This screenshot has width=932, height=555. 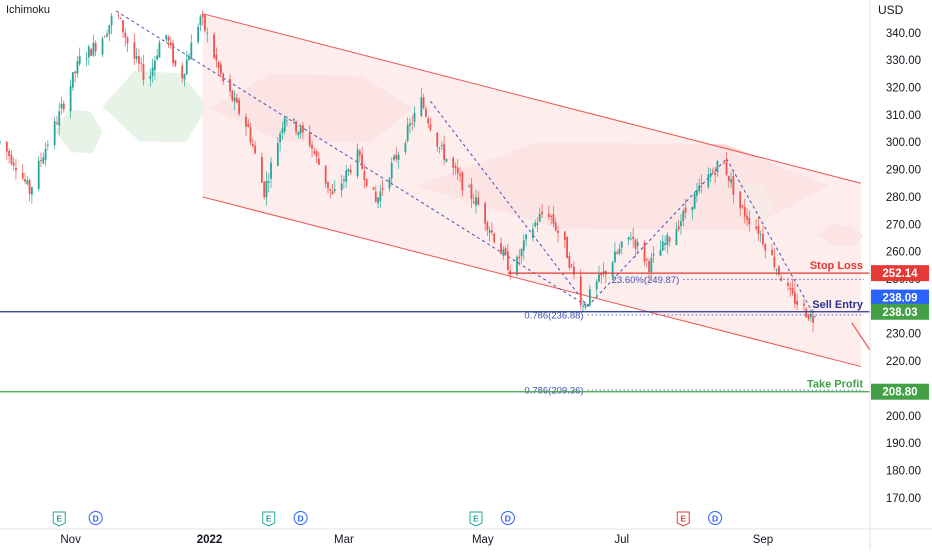 I want to click on time-tick-label: Sep, so click(x=763, y=540).